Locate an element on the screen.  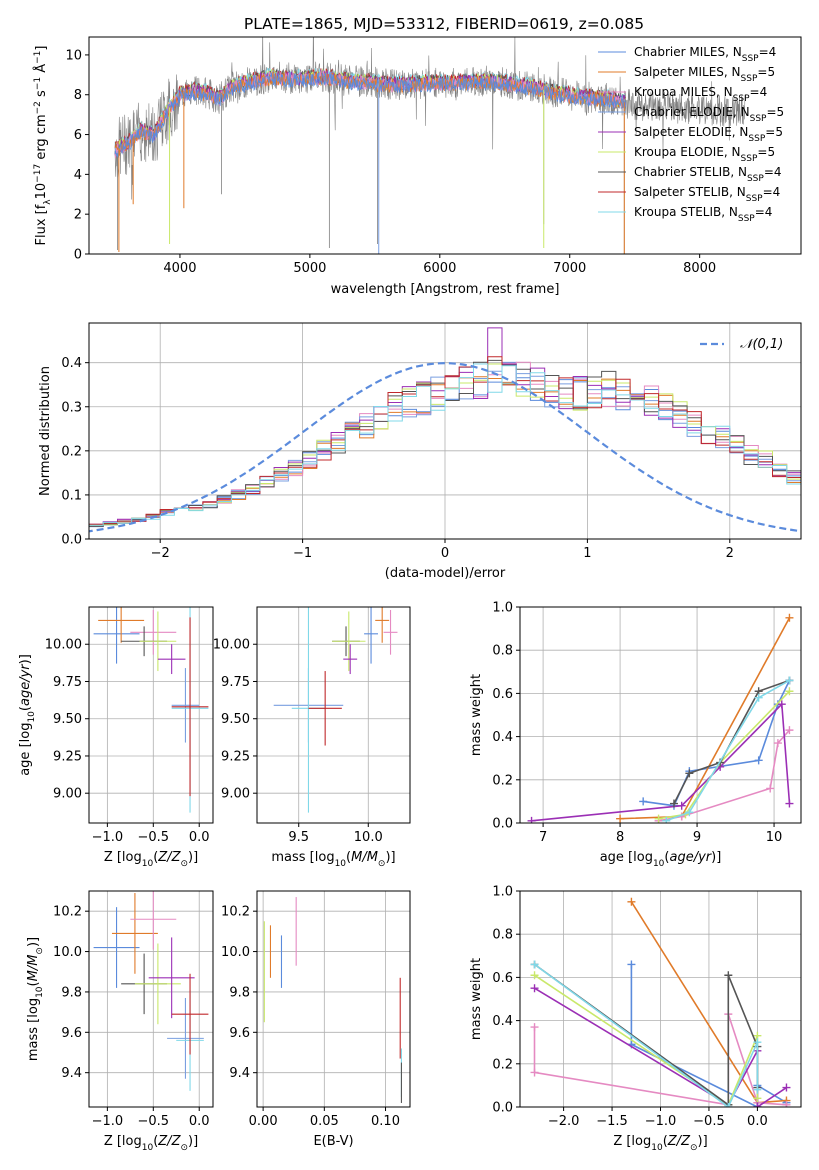
label-part: age [log is located at coordinates (25, 749).